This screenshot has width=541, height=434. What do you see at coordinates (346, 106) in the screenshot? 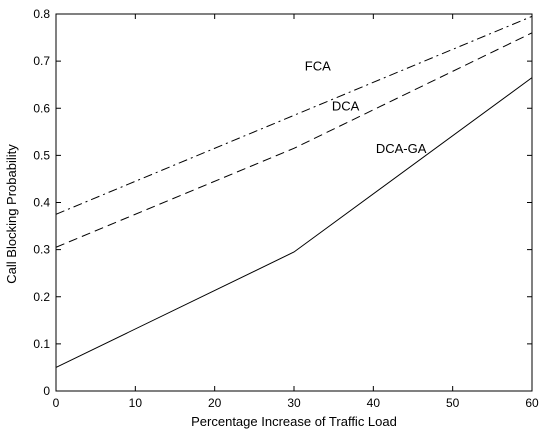
I see `series-label-dca: DCA` at bounding box center [346, 106].